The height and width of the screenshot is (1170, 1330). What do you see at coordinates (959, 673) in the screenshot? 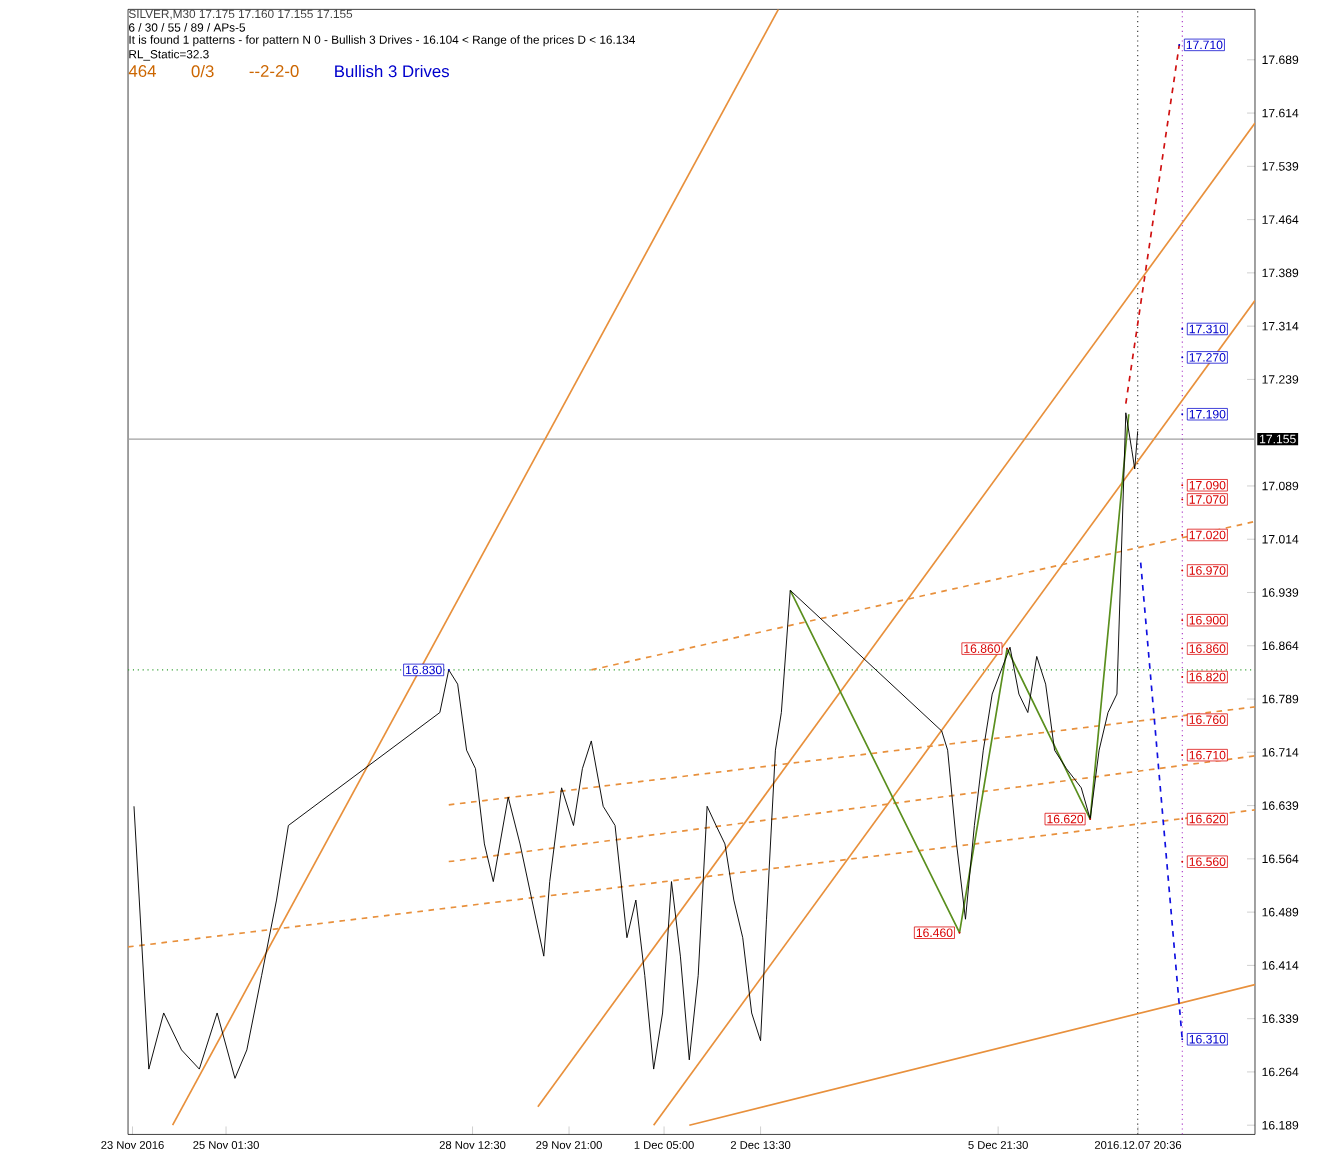
I see `line-series` at bounding box center [959, 673].